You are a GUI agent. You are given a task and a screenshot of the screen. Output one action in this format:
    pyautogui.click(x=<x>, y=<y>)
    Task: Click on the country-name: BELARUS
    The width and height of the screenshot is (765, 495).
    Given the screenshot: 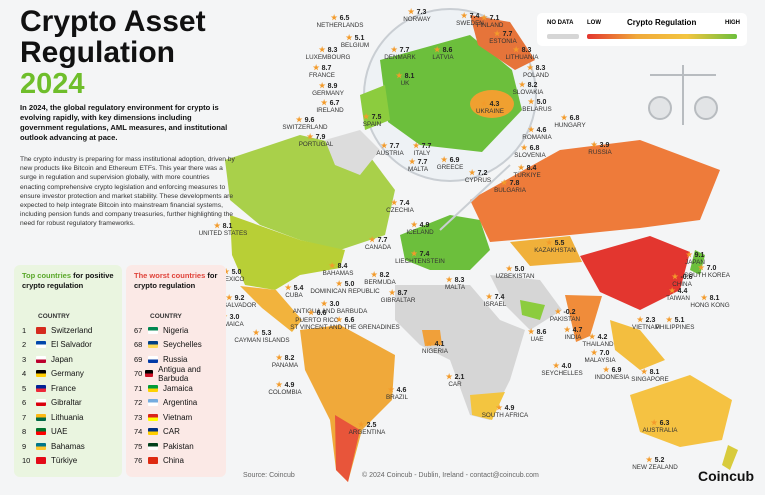 What is the action you would take?
    pyautogui.click(x=537, y=109)
    